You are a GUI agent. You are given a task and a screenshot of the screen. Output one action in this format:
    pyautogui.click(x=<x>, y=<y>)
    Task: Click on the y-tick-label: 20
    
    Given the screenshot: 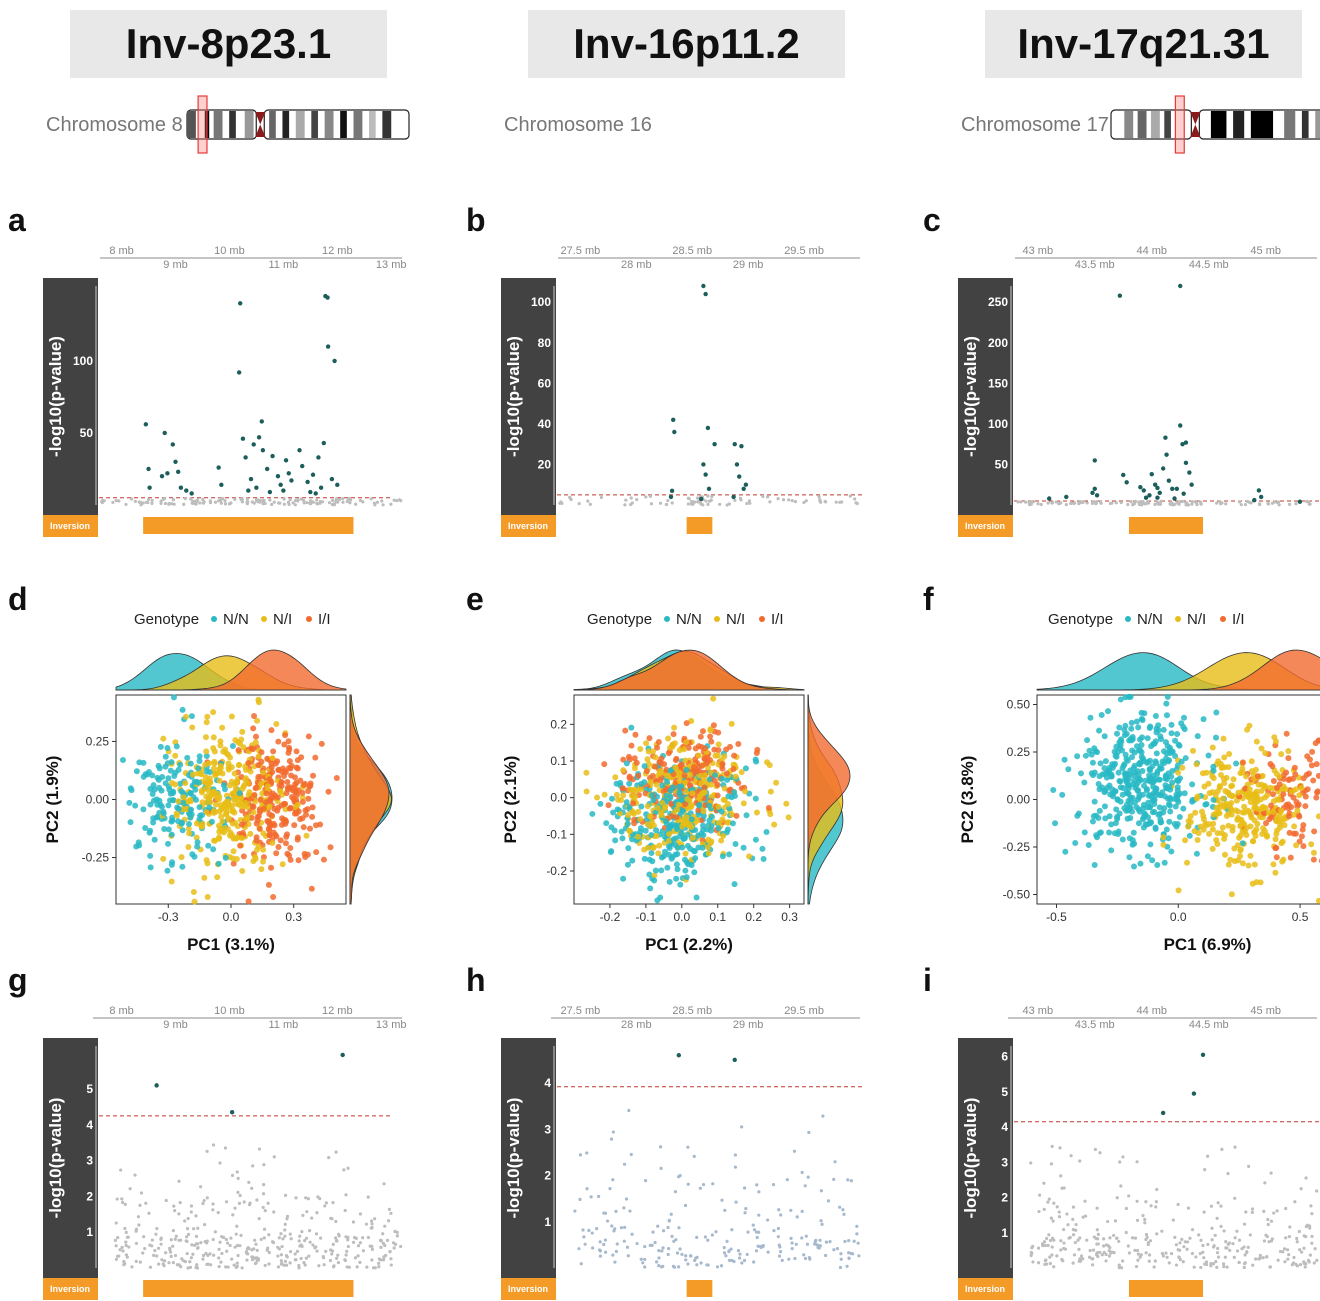 What is the action you would take?
    pyautogui.click(x=545, y=464)
    